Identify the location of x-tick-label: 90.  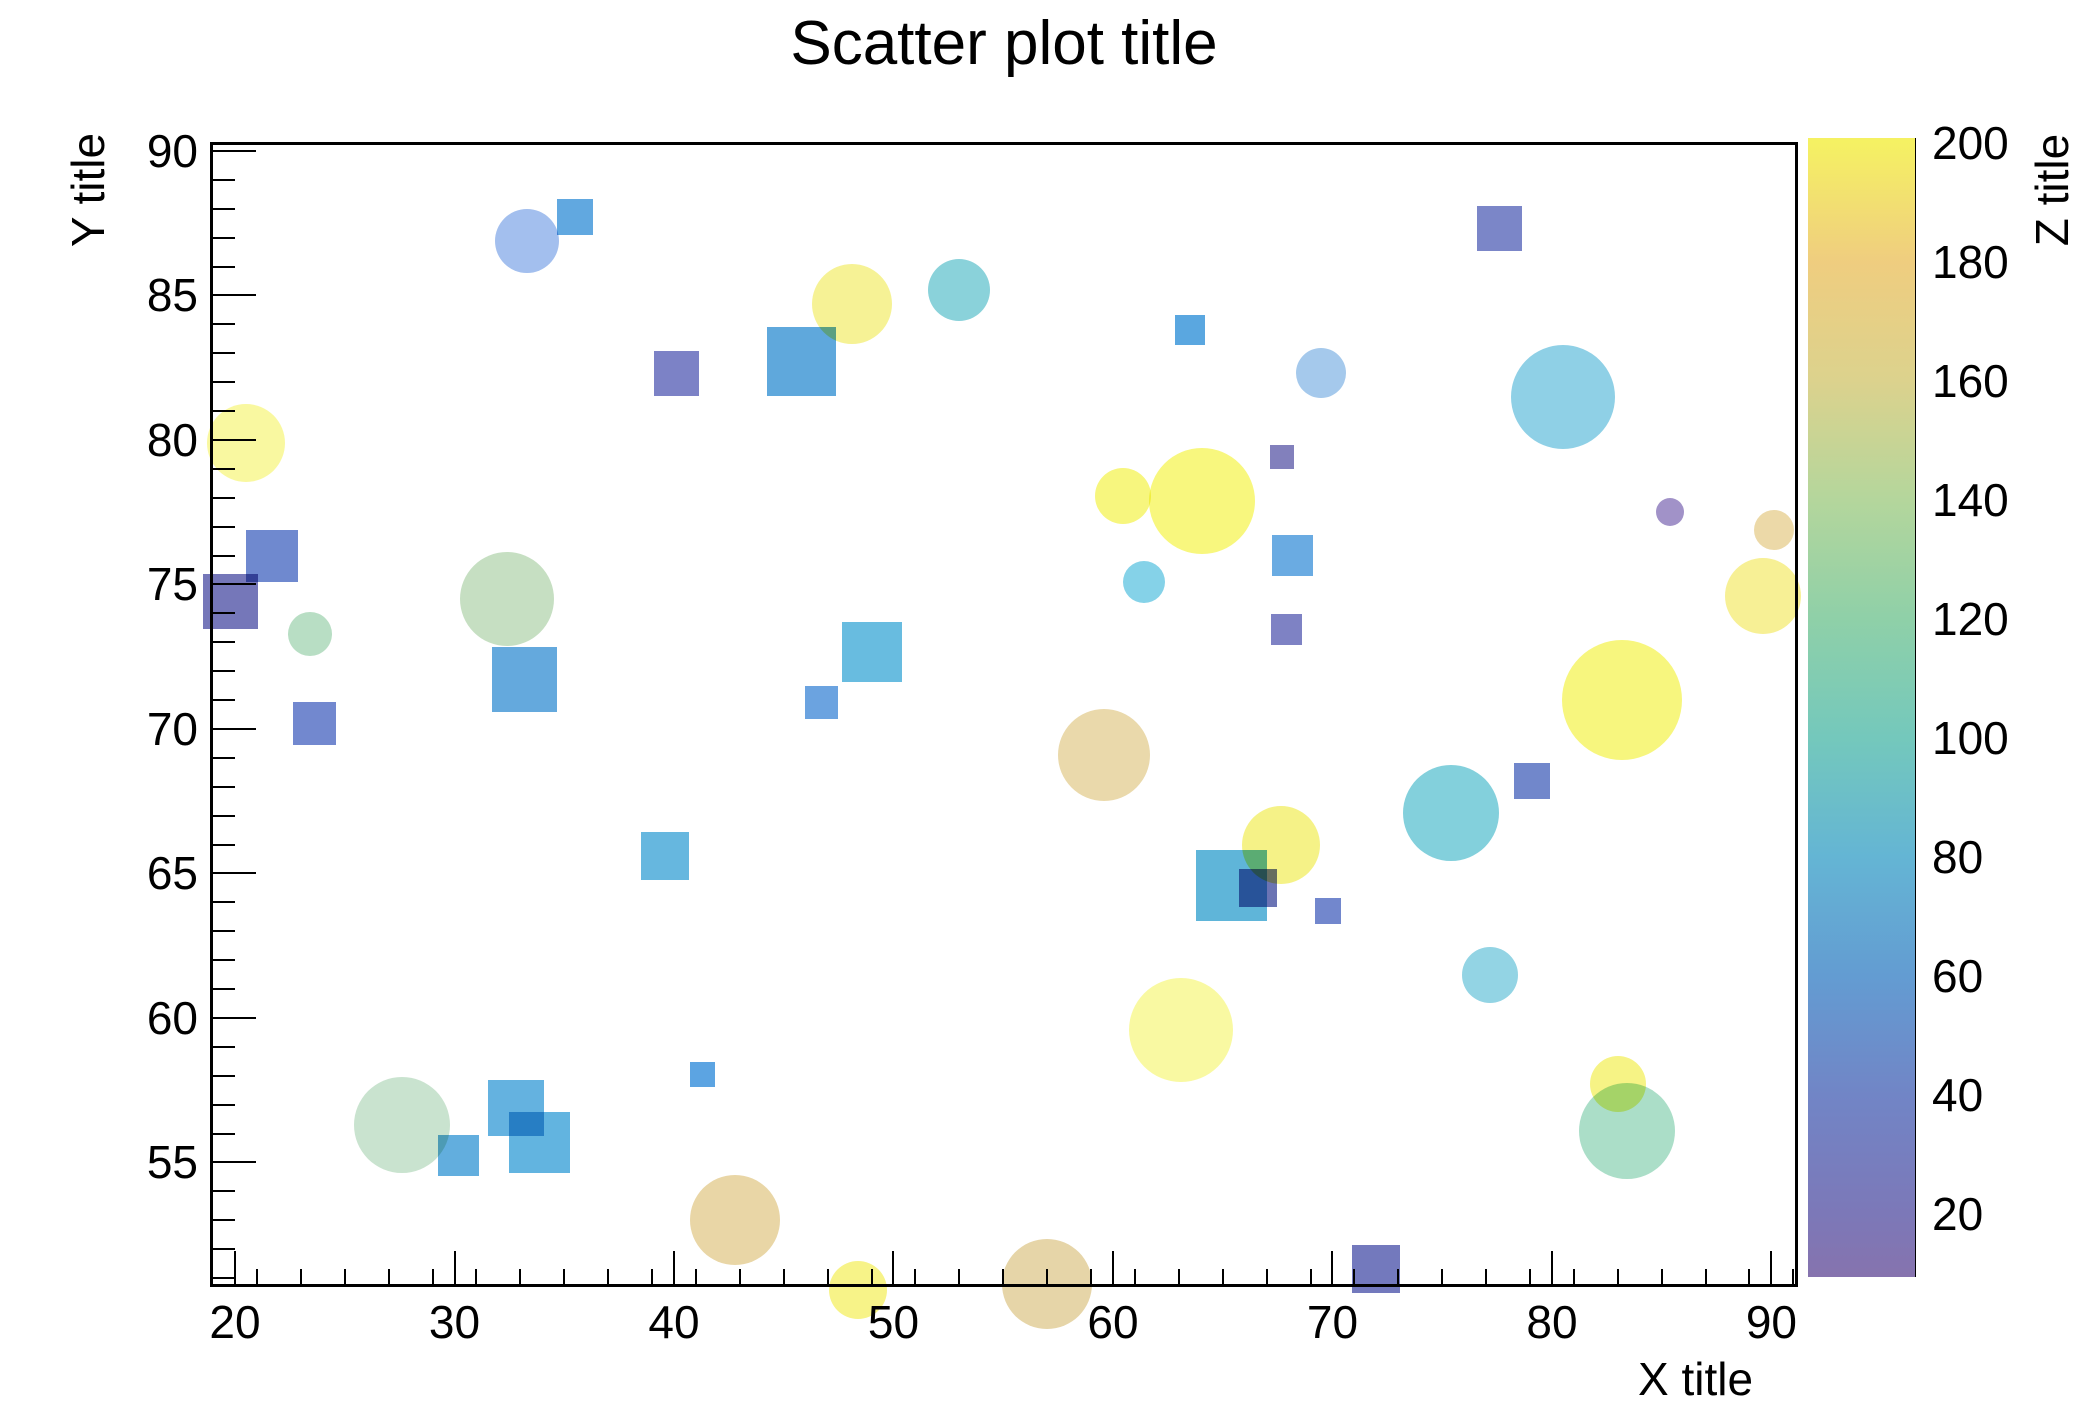
(1771, 1322).